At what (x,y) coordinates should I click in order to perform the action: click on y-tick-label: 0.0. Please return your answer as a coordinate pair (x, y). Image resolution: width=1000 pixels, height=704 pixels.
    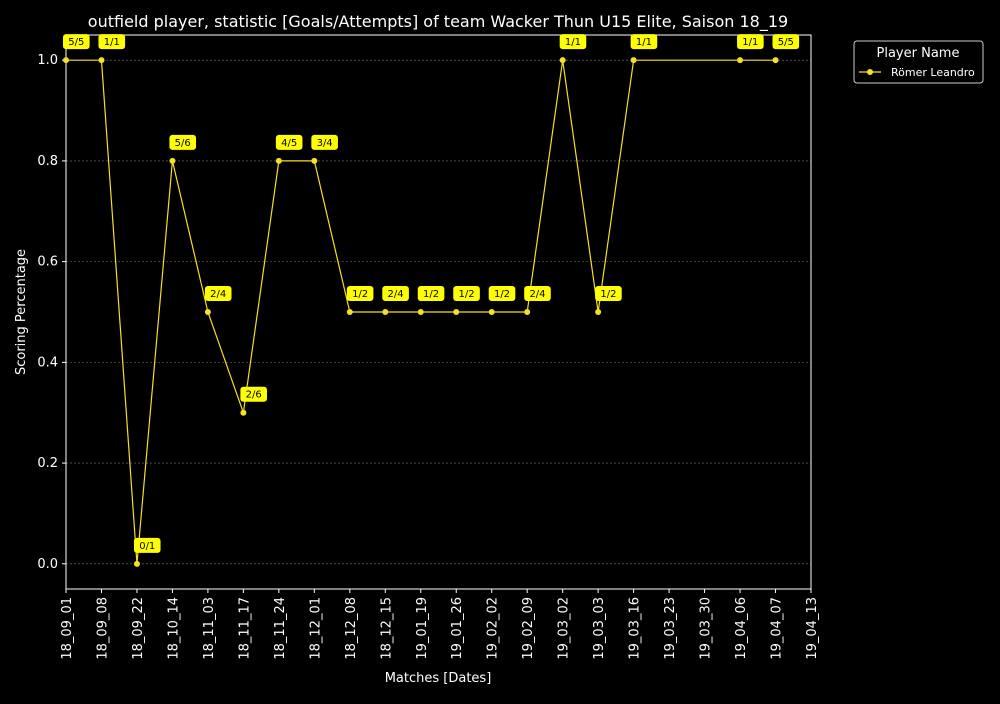
    Looking at the image, I should click on (47, 564).